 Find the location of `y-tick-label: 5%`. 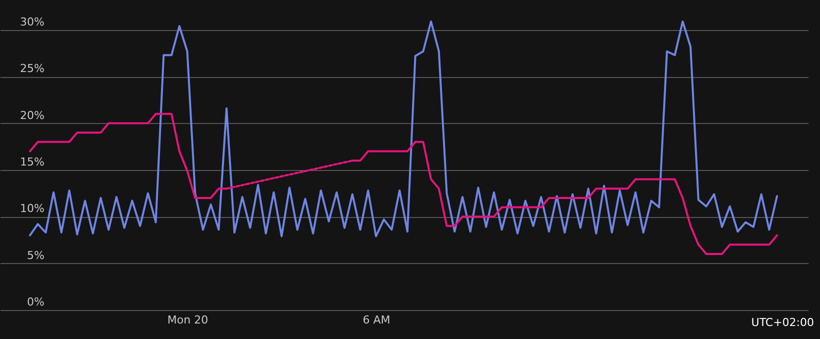

y-tick-label: 5% is located at coordinates (35, 255).